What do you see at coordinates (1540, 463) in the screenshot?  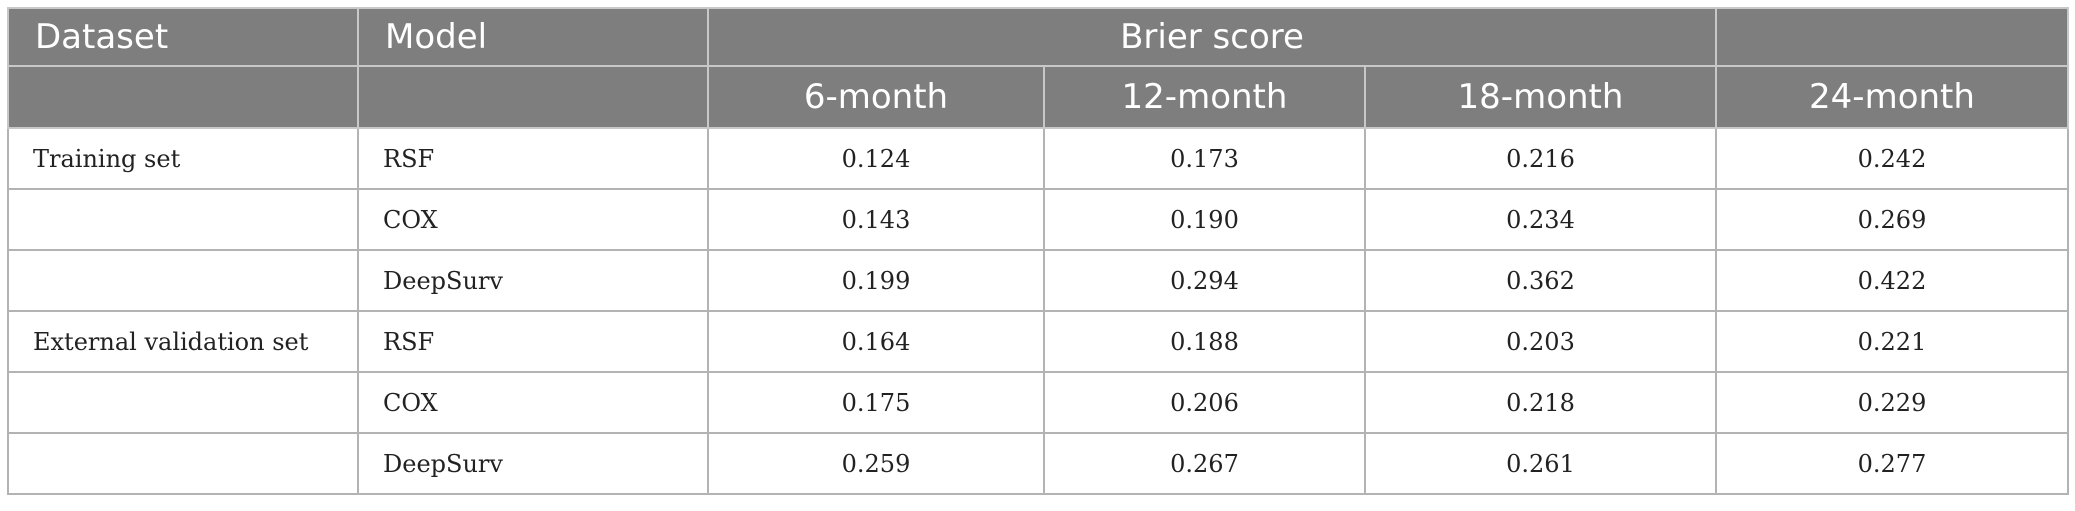 I see `value-cell-18-month: 0.261` at bounding box center [1540, 463].